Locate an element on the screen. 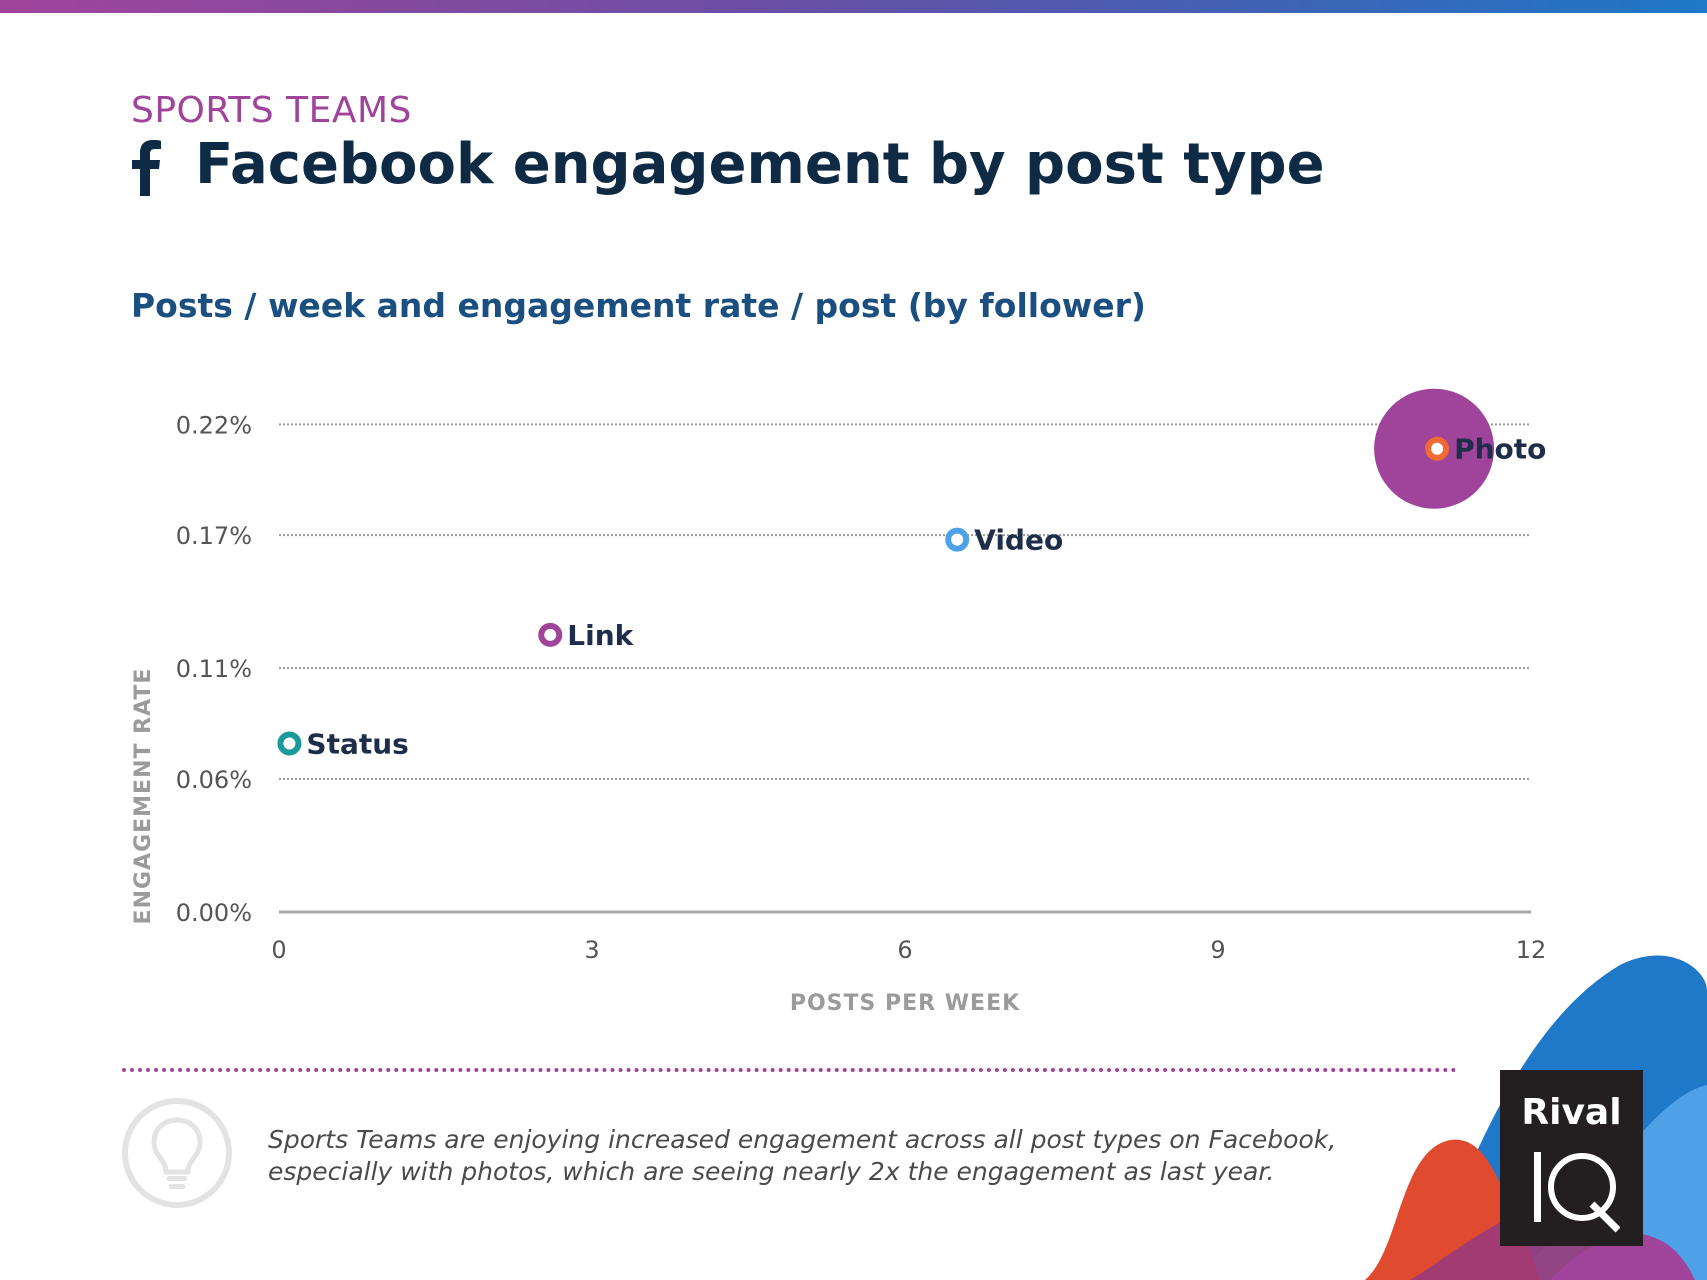 The width and height of the screenshot is (1707, 1280). point-label: Link is located at coordinates (600, 635).